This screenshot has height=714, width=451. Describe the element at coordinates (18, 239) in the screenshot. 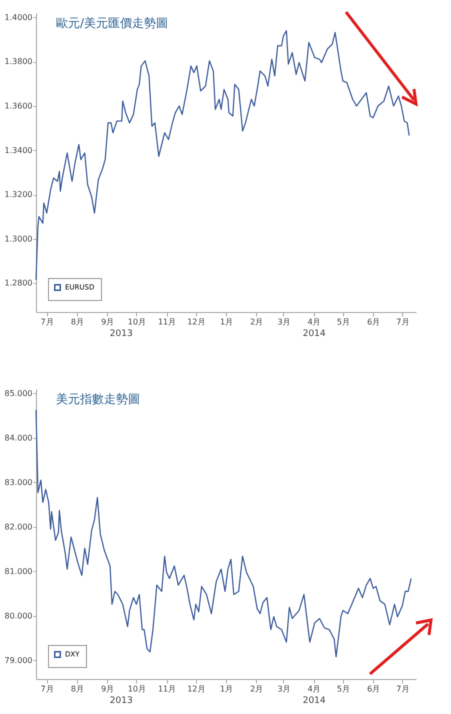

I see `y-tick-label: 1.3000` at that location.